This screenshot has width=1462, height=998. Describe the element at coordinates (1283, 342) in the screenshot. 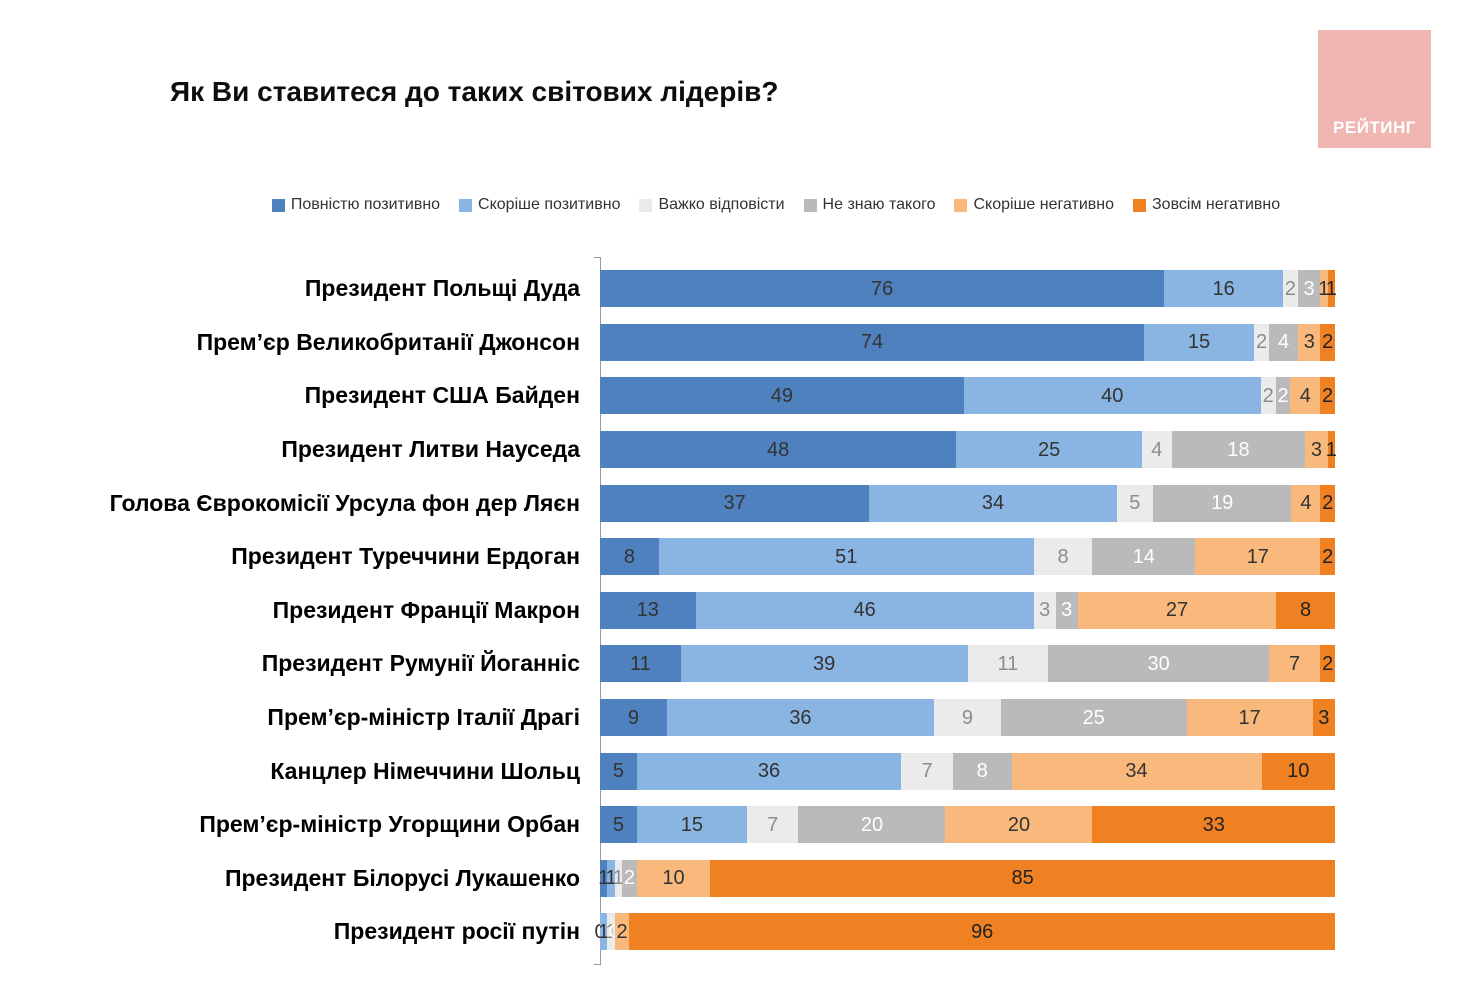

I see `bar-segment: 4` at that location.